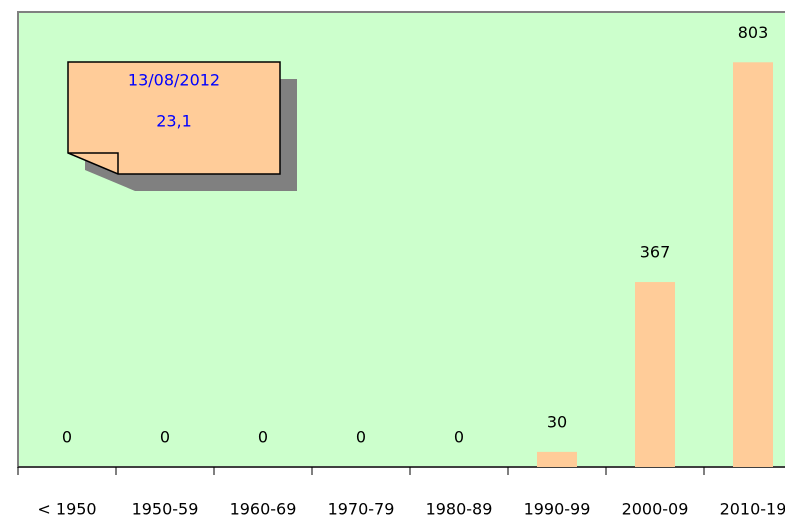 This screenshot has width=785, height=519. What do you see at coordinates (557, 421) in the screenshot?
I see `data-label: 30` at bounding box center [557, 421].